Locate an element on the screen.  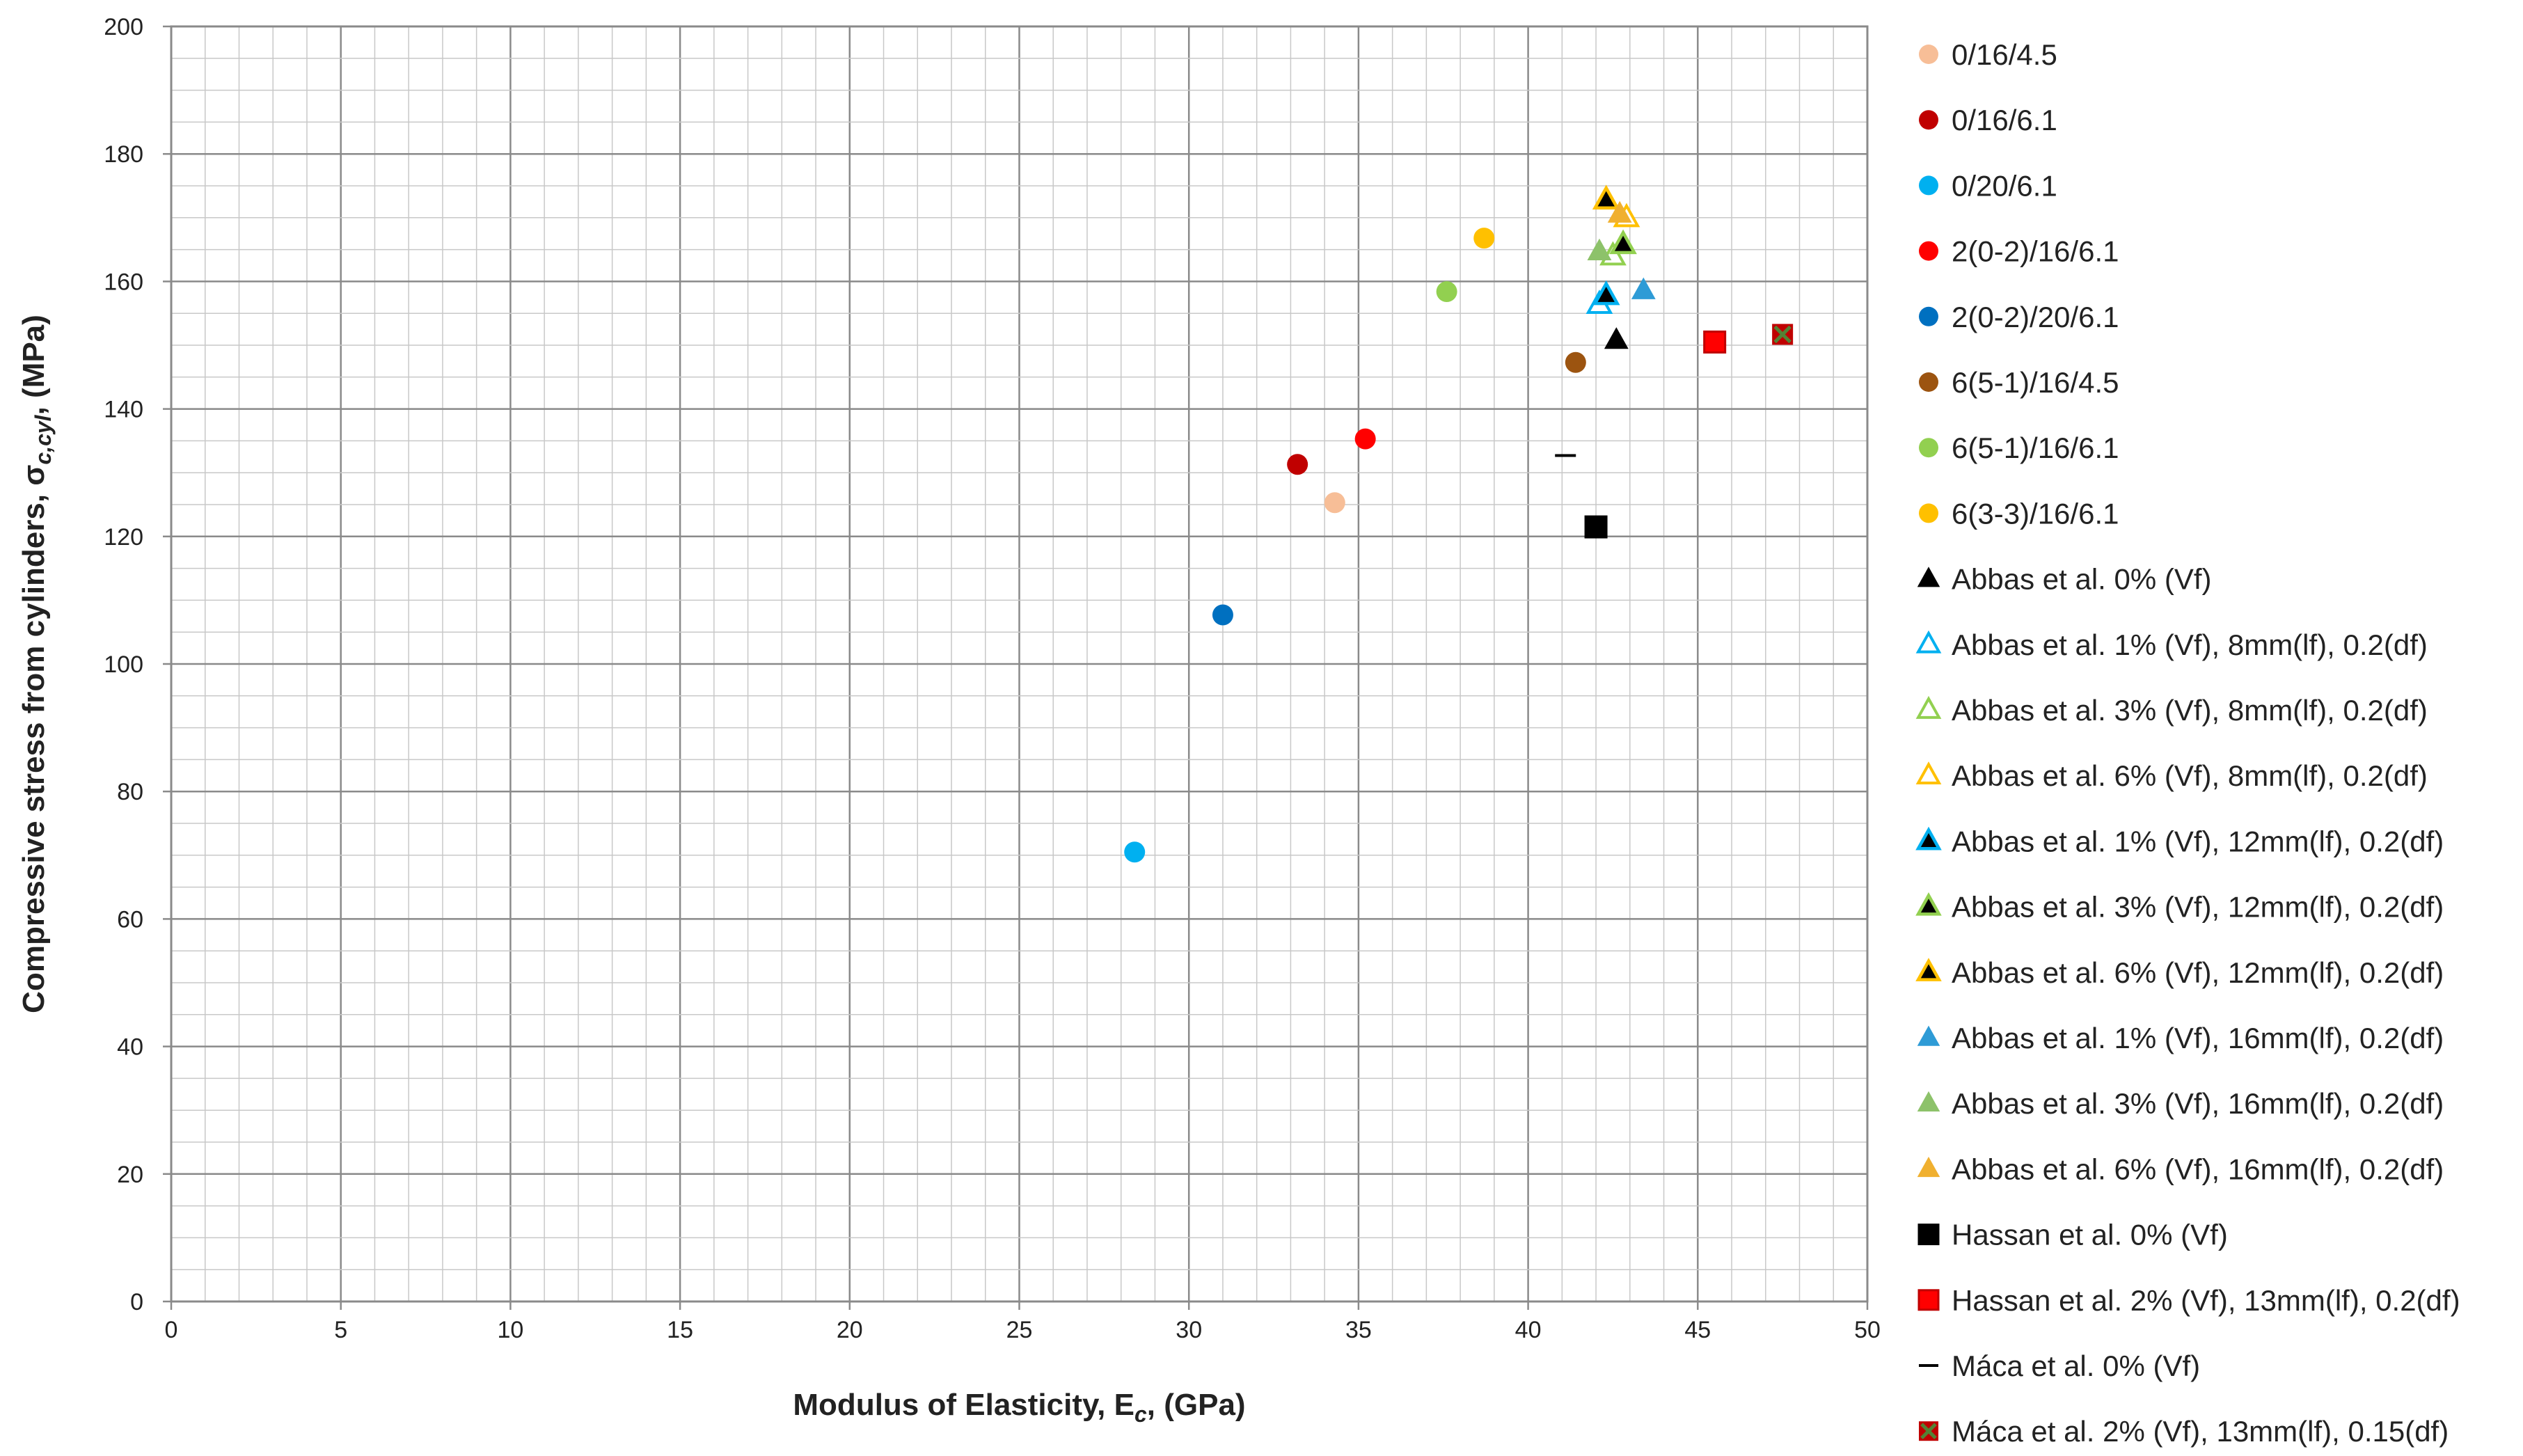
legend-item: Abbas et al. 6% (Vf), 8mm(lf), 0.2(df) is located at coordinates (2171, 775).